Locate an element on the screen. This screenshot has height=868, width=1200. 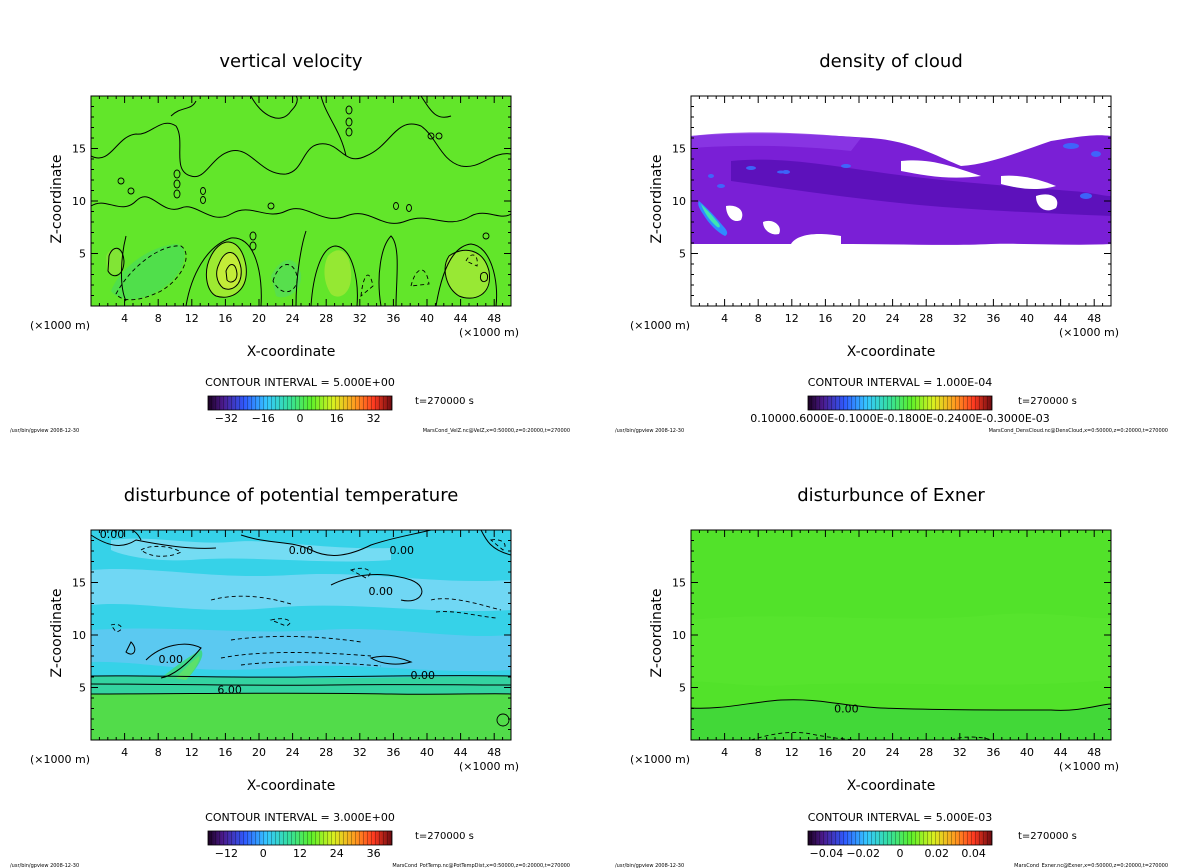
chart-title: vertical velocity is located at coordinates (291, 61).